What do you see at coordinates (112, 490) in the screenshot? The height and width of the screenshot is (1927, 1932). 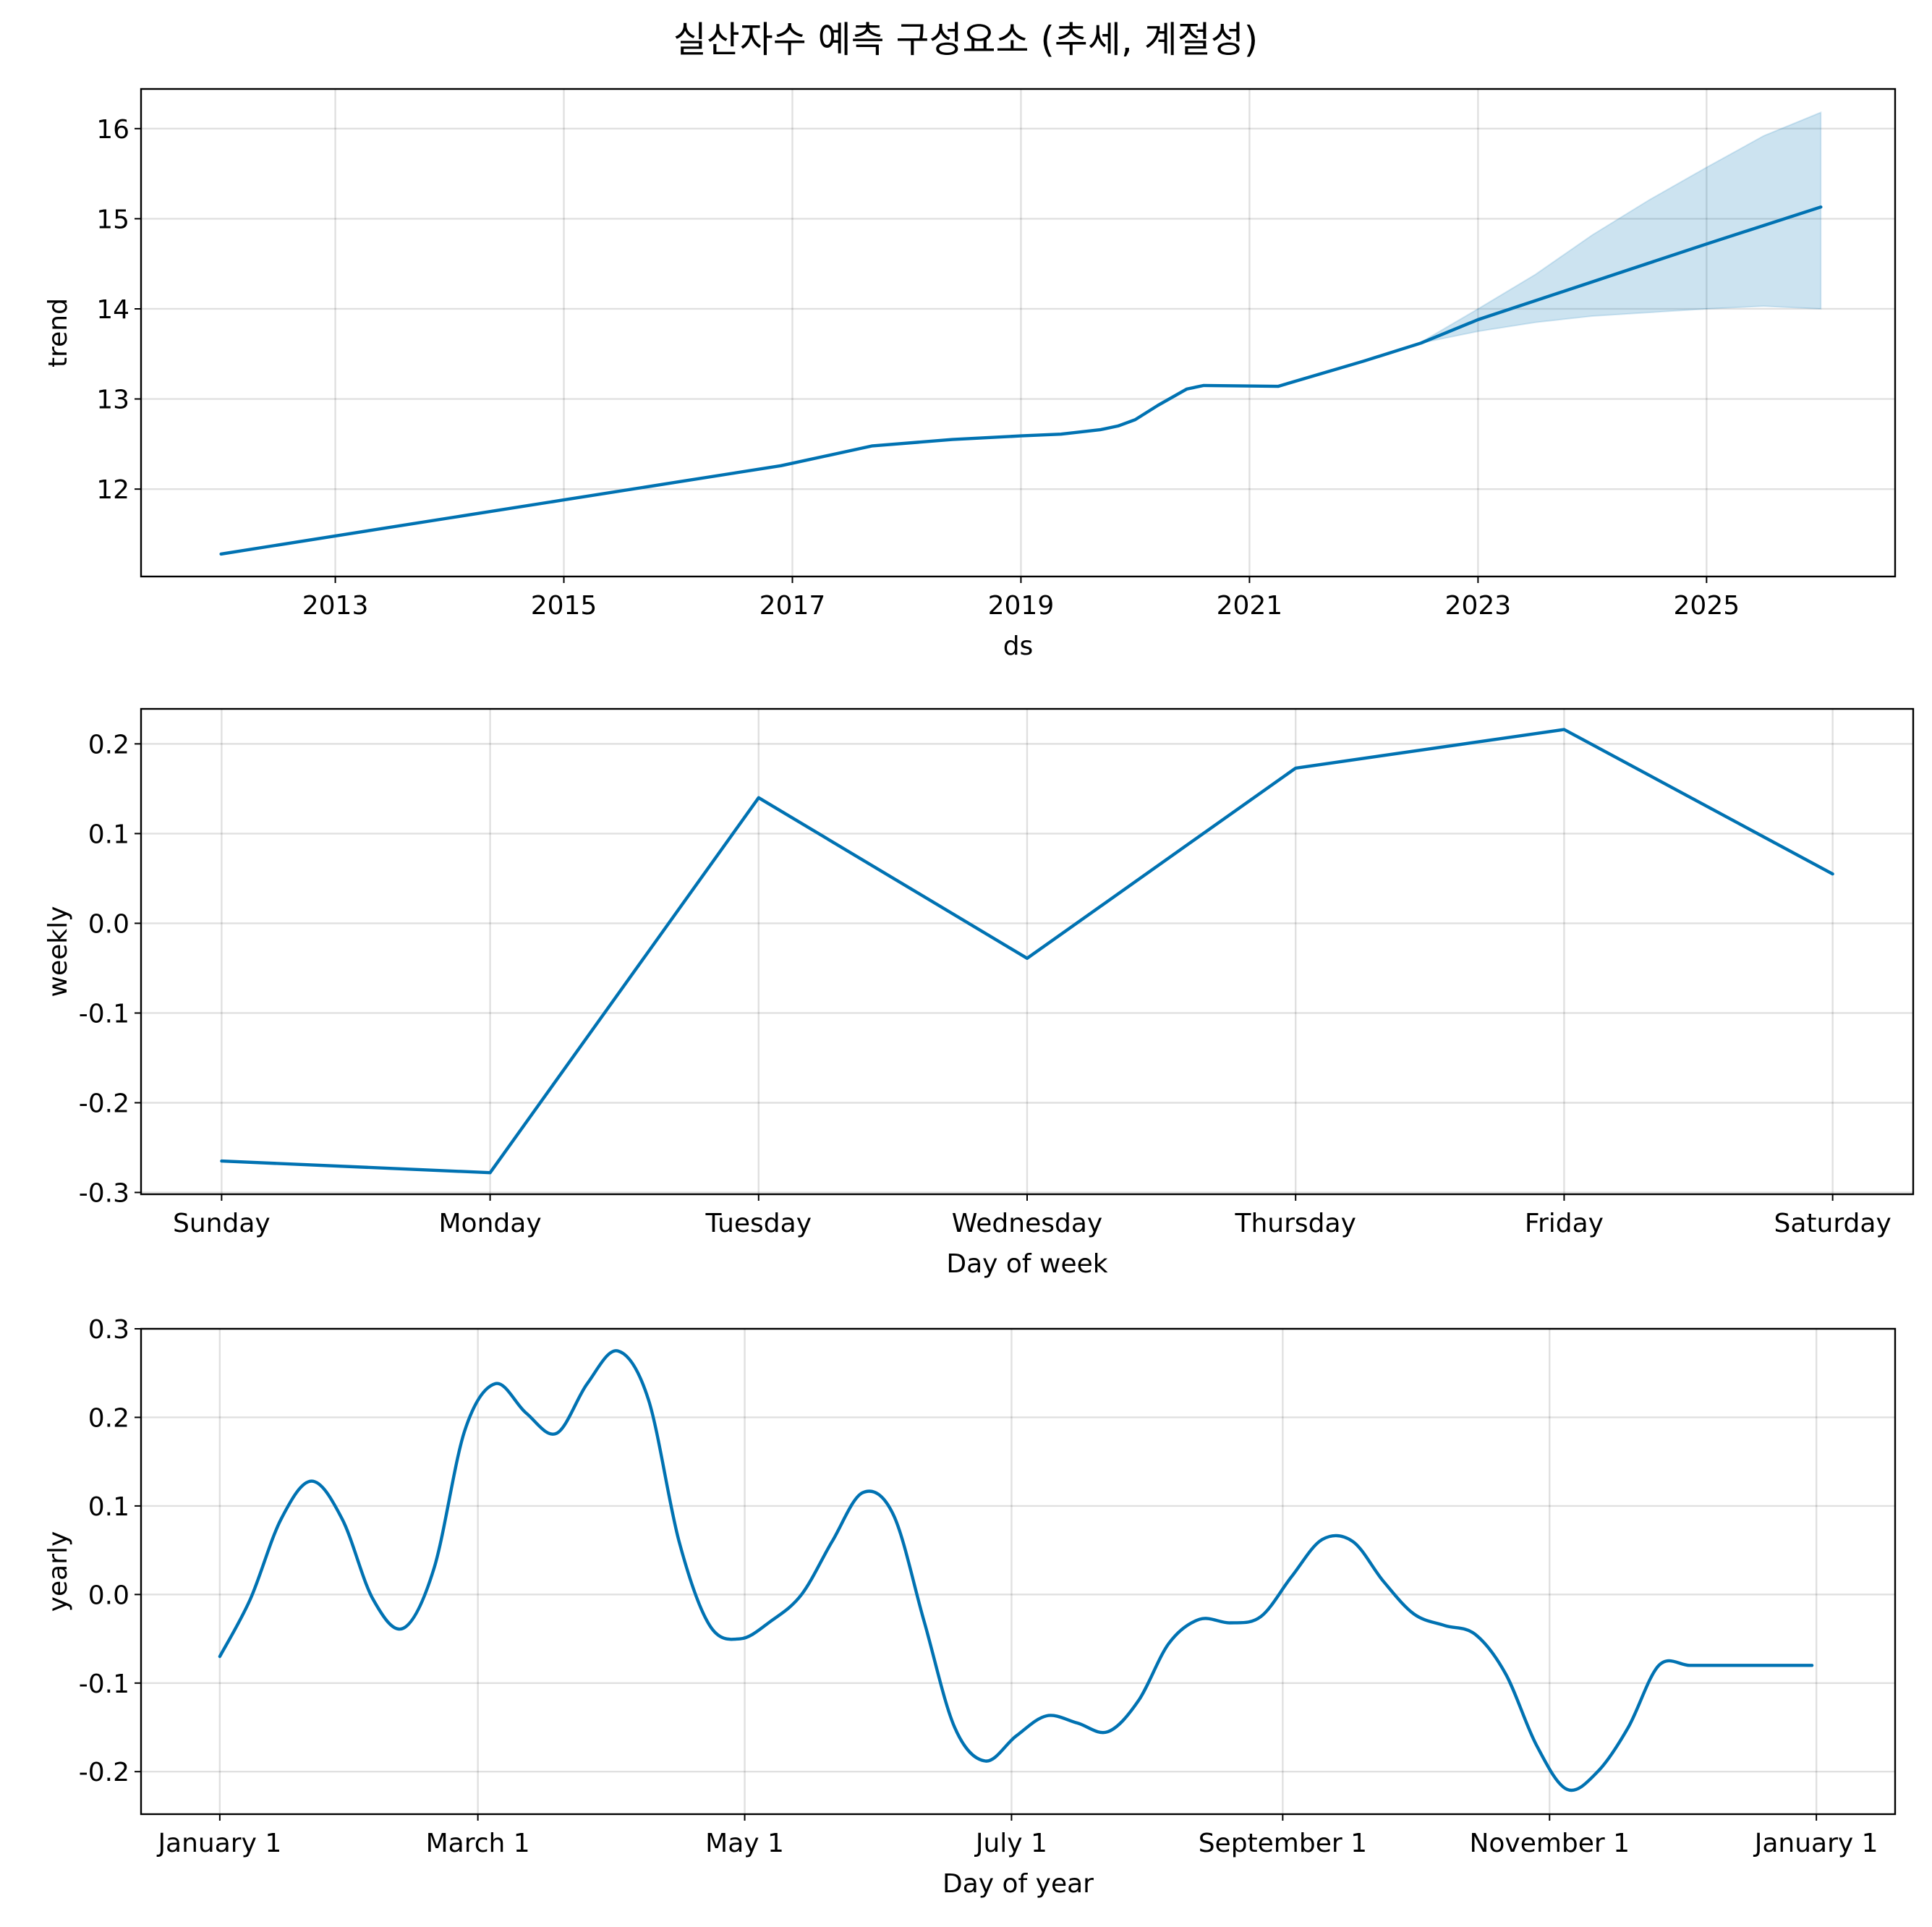 I see `y-tick-label: 12` at bounding box center [112, 490].